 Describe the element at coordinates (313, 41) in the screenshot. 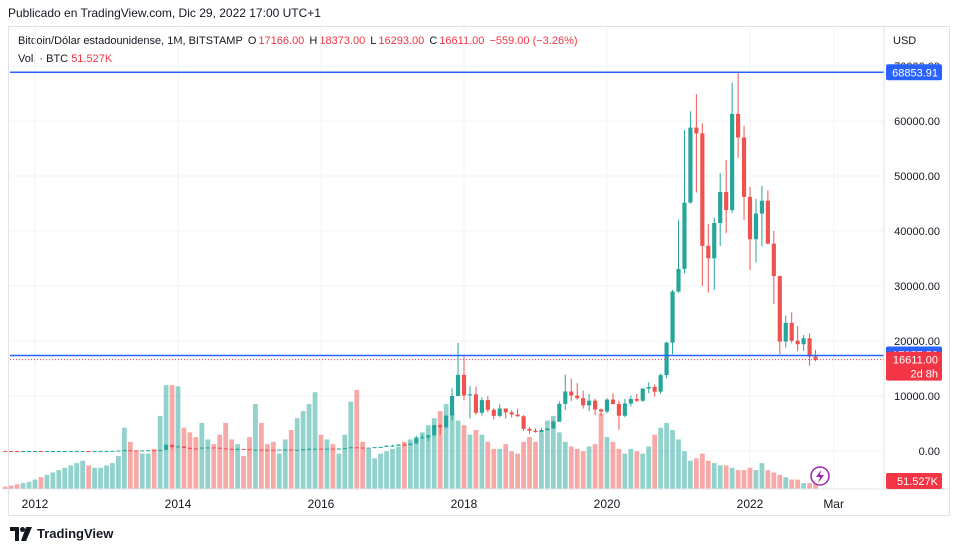

I see `high-label: H` at that location.